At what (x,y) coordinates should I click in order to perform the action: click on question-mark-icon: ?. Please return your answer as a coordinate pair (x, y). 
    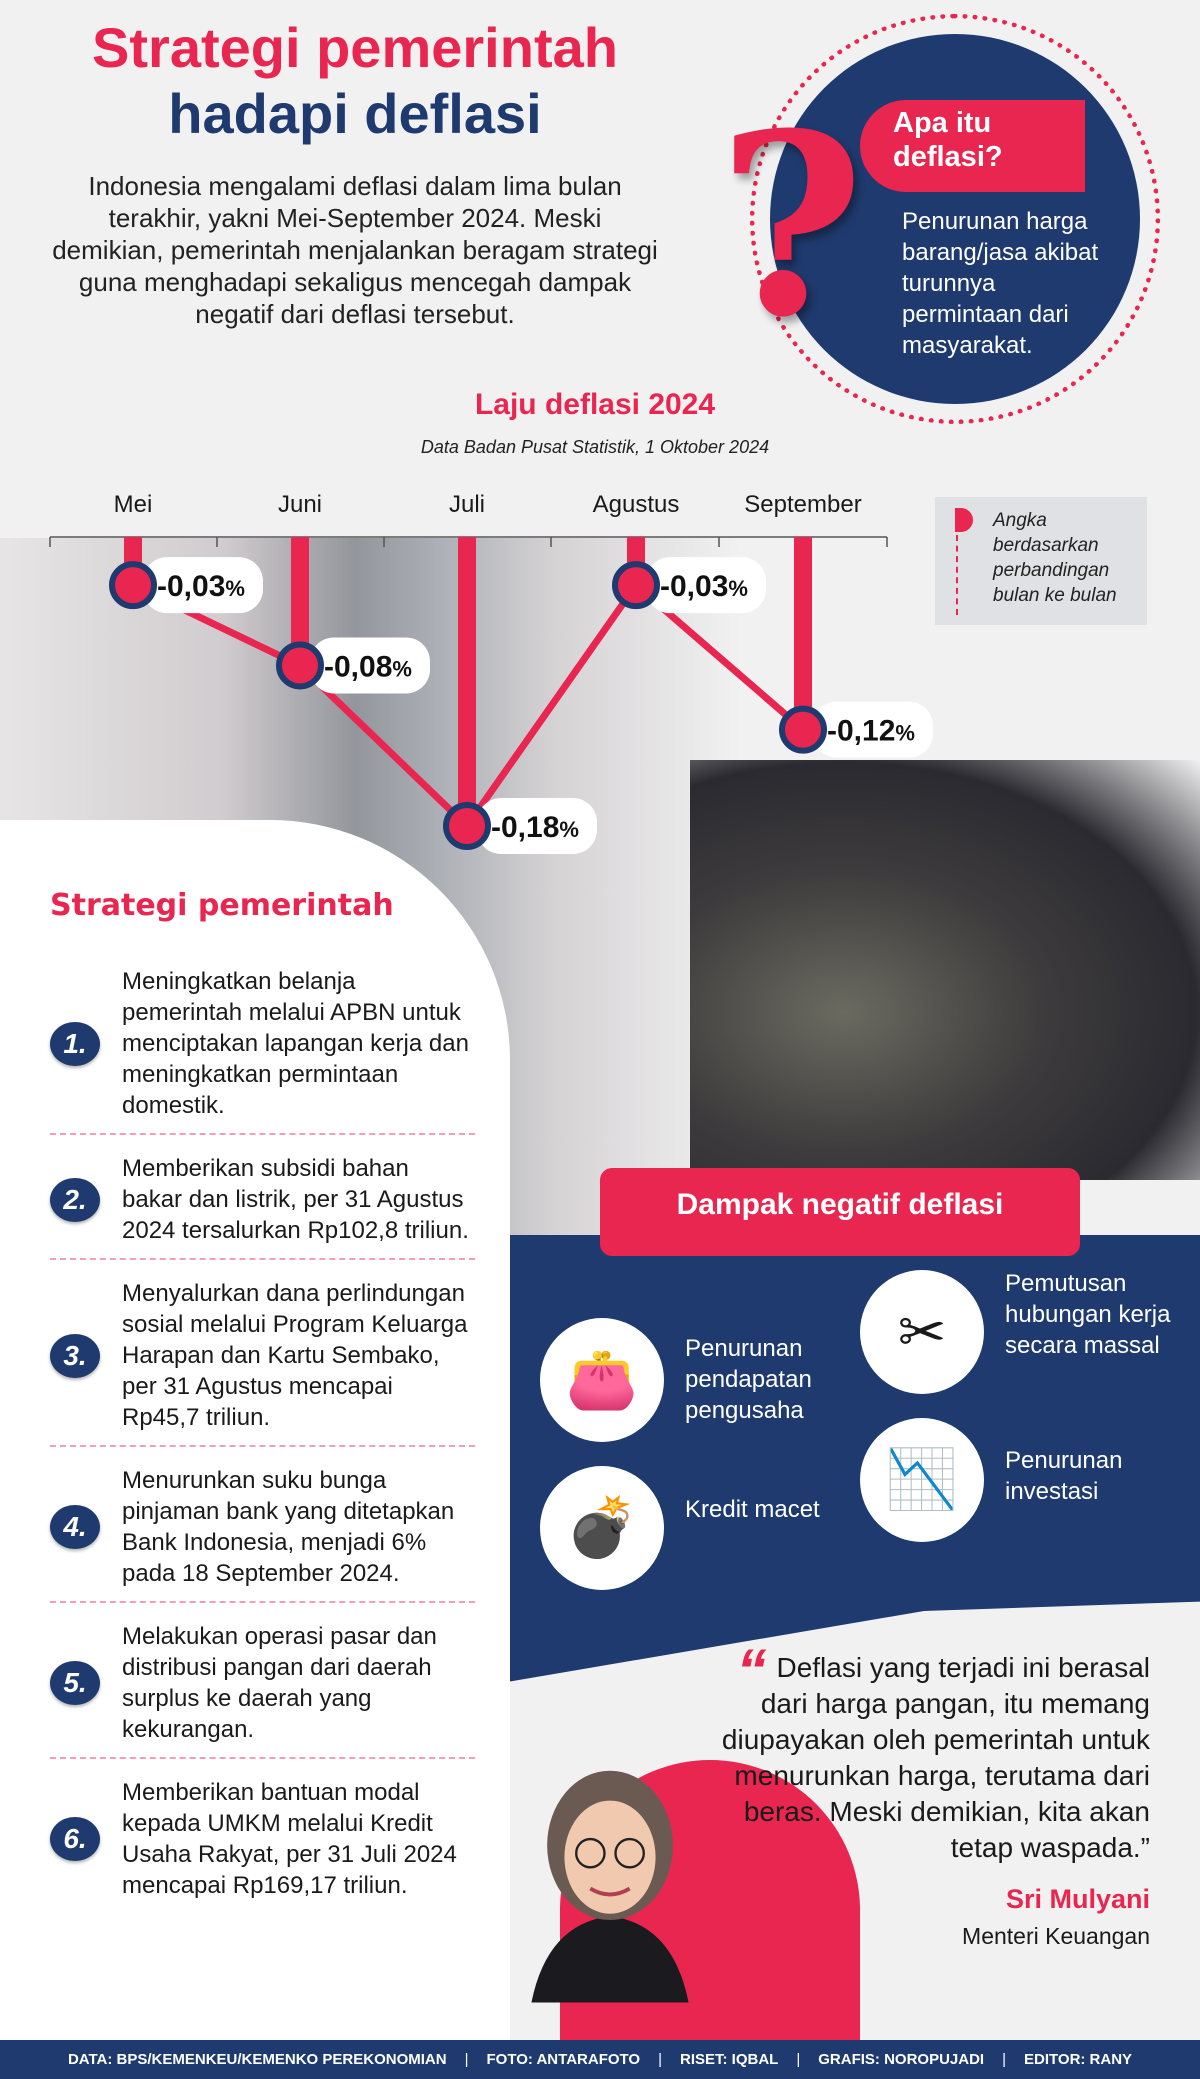
    Looking at the image, I should click on (791, 225).